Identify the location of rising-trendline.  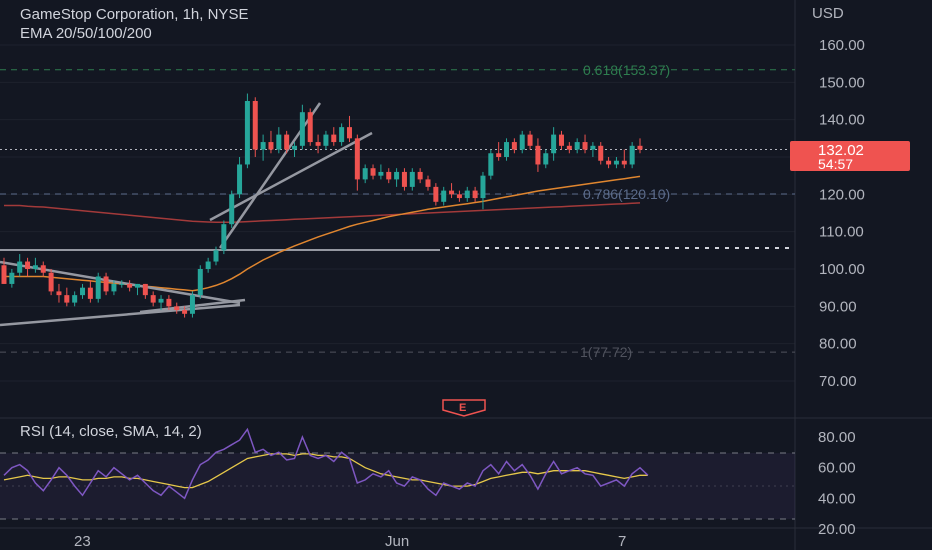
(291, 176).